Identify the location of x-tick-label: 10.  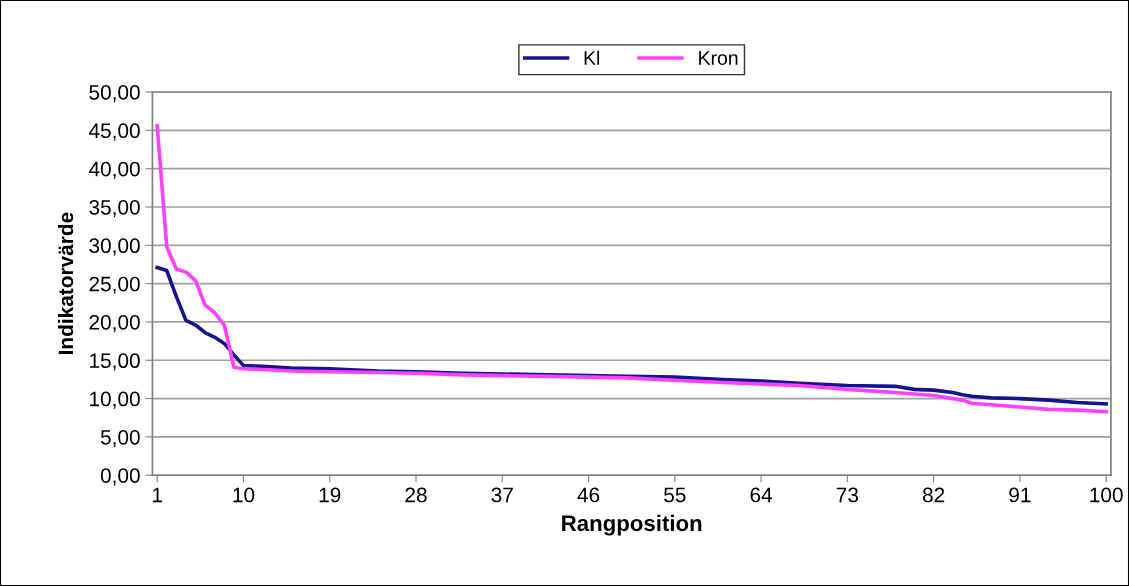
(244, 495).